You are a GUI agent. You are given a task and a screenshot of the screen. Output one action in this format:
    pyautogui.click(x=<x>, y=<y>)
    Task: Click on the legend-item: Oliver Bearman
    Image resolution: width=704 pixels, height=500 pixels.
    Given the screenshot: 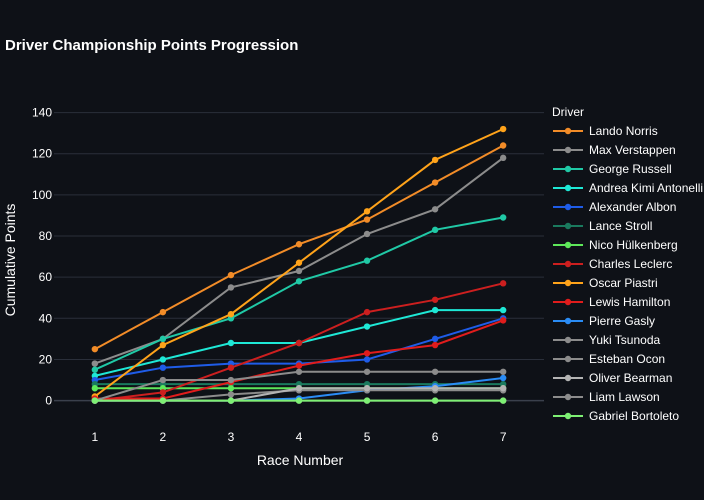 What is the action you would take?
    pyautogui.click(x=612, y=378)
    